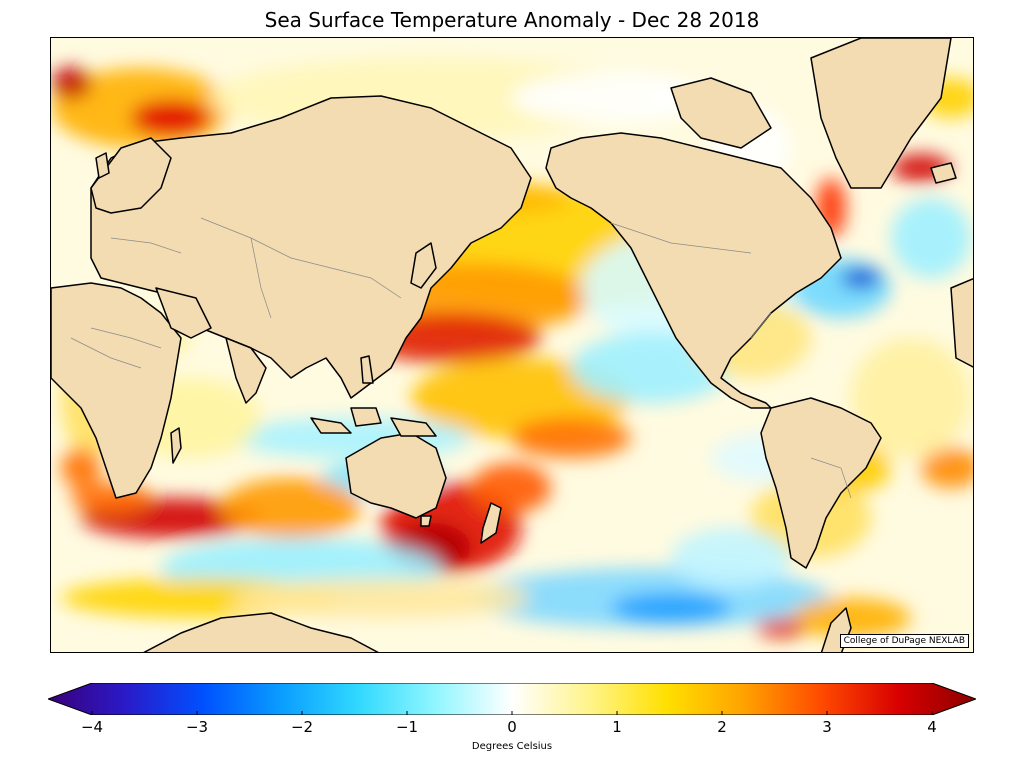 Image resolution: width=1024 pixels, height=768 pixels. What do you see at coordinates (491, 523) in the screenshot?
I see `land-new-zealand` at bounding box center [491, 523].